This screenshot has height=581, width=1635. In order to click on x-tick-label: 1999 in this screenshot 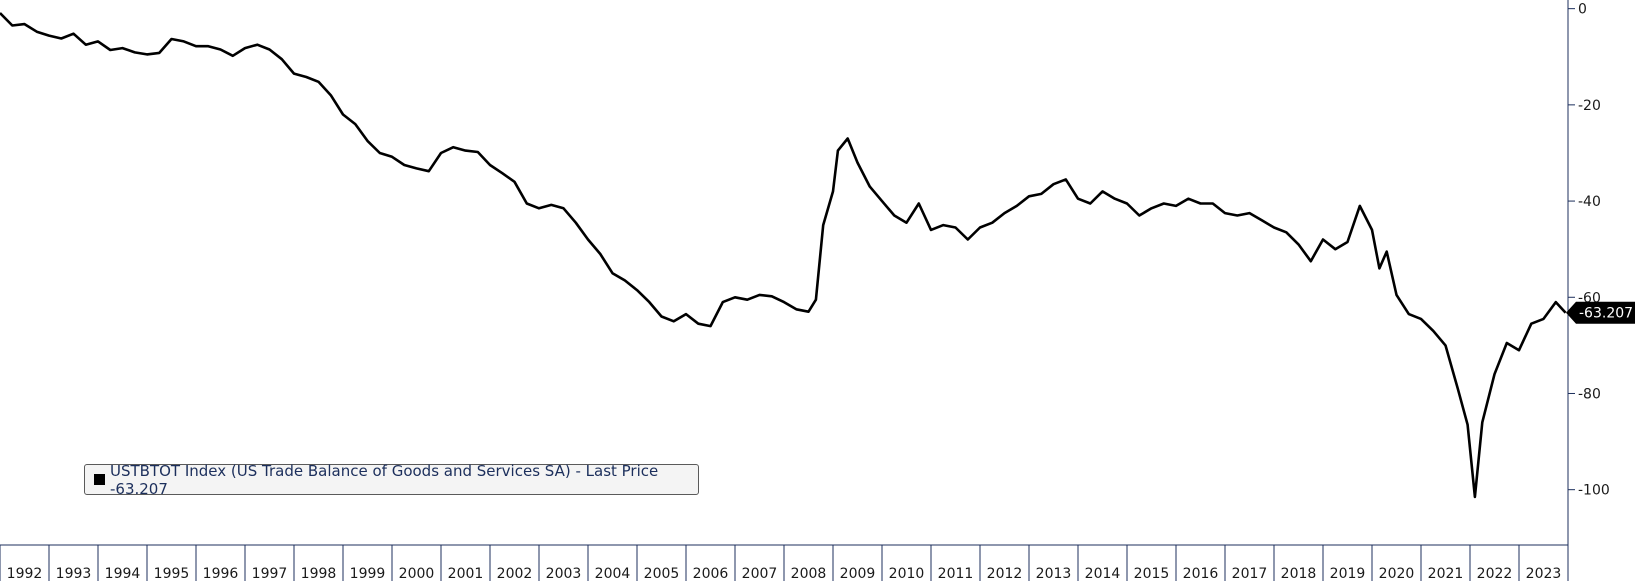, I will do `click(368, 573)`.